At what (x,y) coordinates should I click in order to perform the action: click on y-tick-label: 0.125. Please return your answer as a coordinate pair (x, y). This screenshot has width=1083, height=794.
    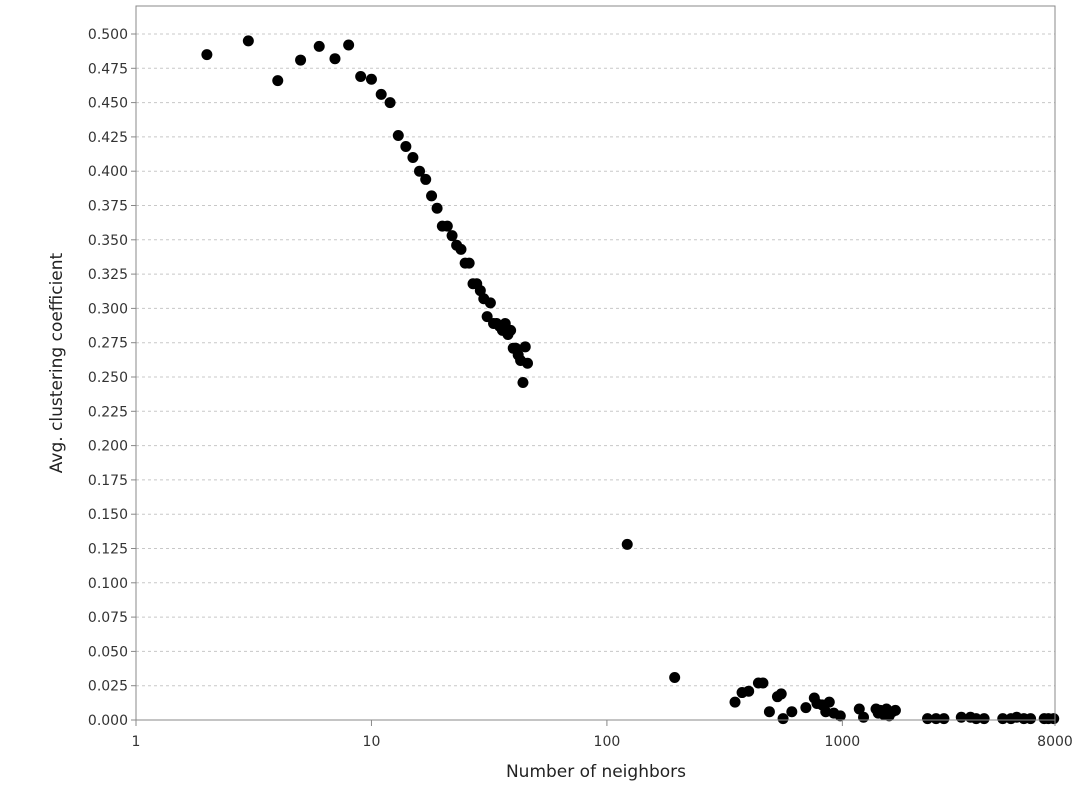
    Looking at the image, I should click on (108, 550).